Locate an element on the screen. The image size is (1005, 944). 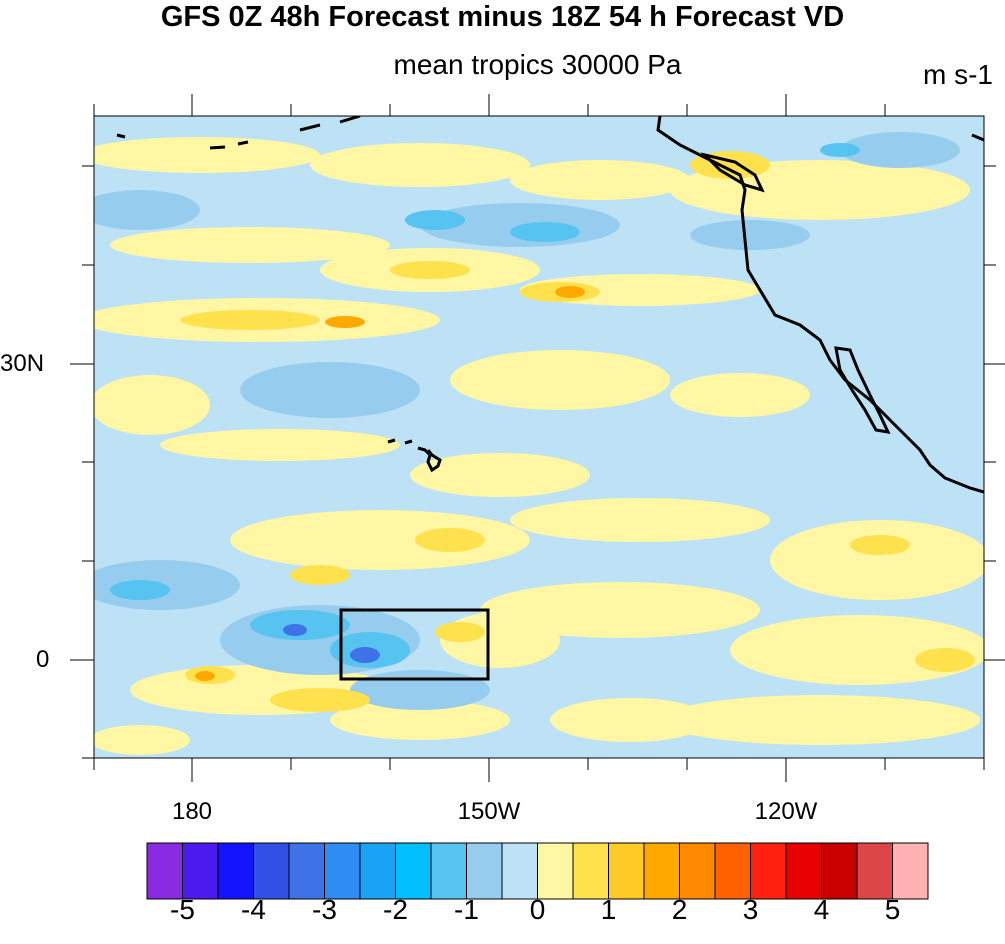
negative-bands-strong is located at coordinates (331, 643).